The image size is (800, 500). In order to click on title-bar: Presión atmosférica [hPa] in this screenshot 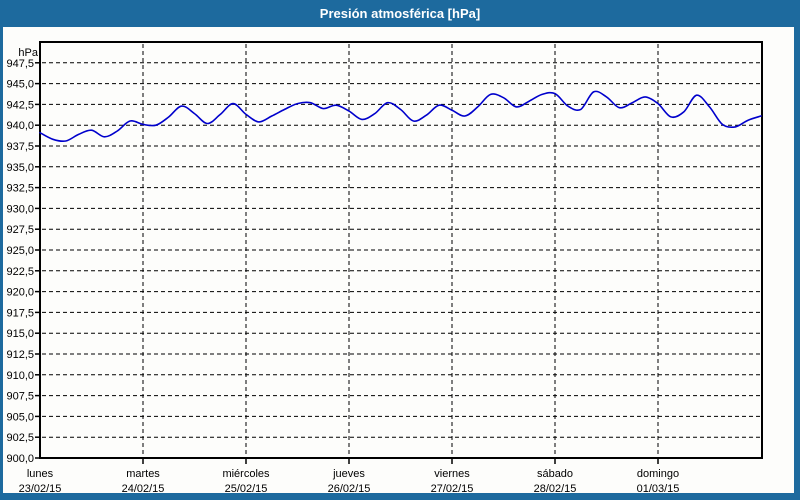, I will do `click(400, 13)`.